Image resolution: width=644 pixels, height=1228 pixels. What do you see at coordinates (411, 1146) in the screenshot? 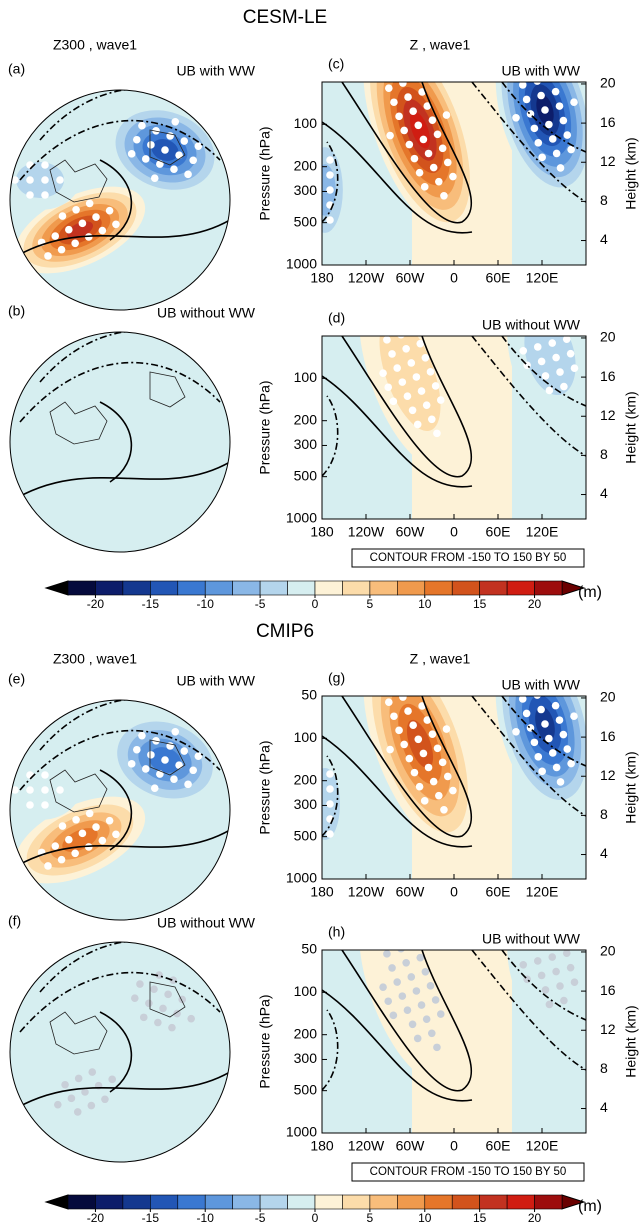
I see `x-tick-label: 60W` at bounding box center [411, 1146].